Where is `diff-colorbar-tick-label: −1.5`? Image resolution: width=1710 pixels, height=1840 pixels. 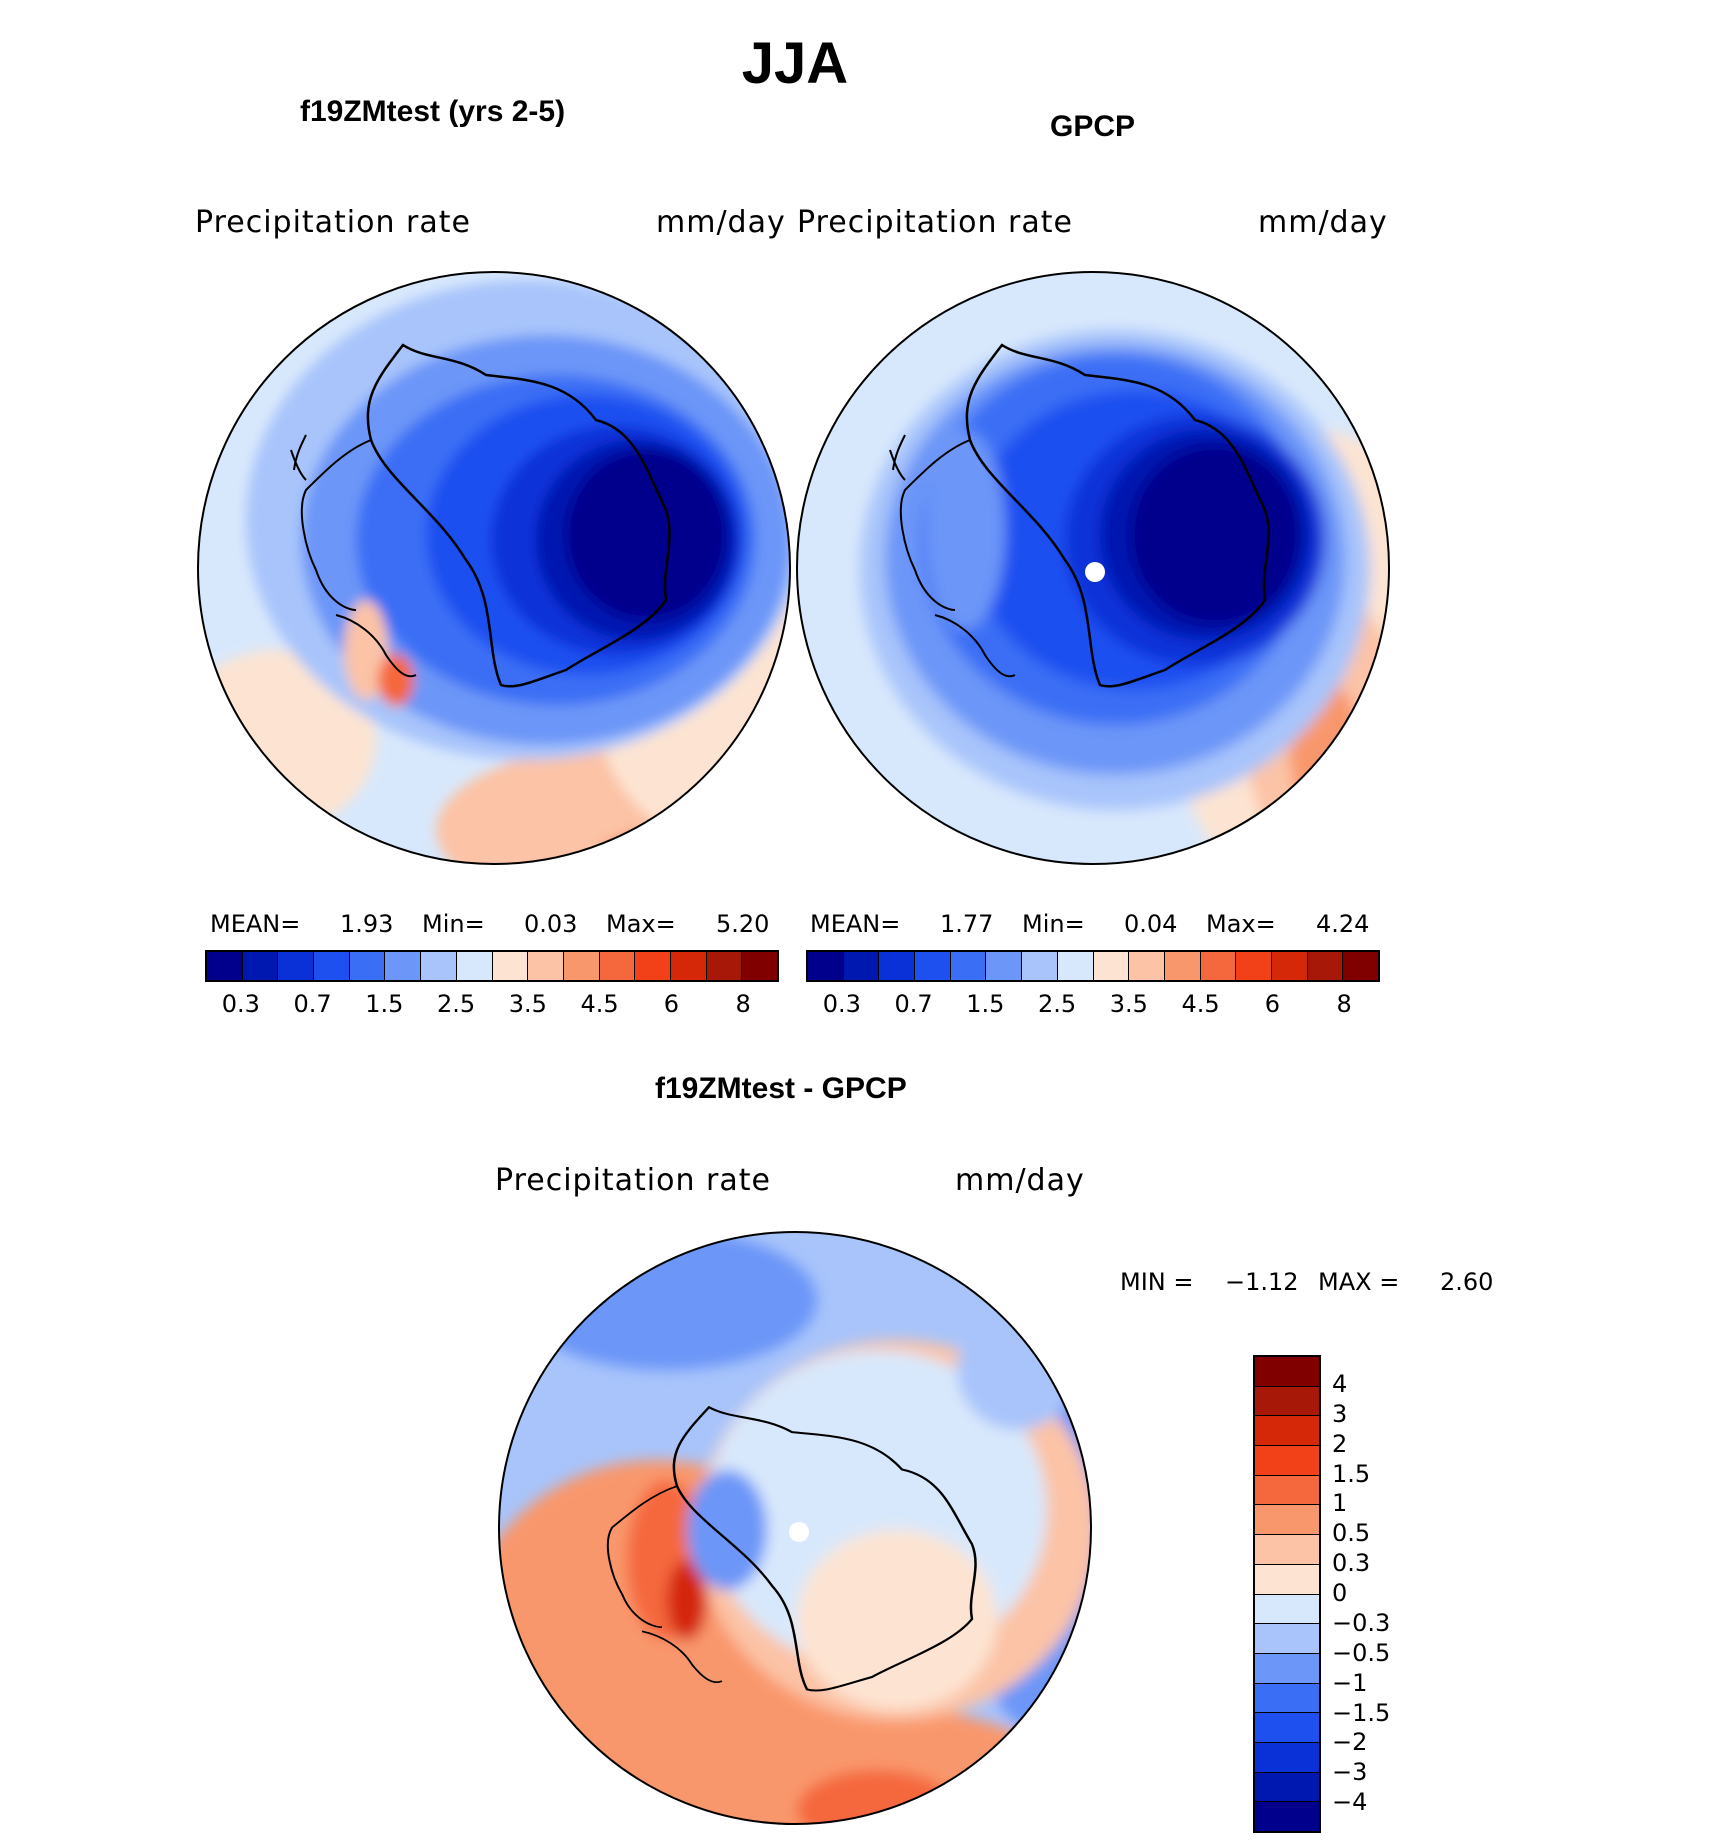 diff-colorbar-tick-label: −1.5 is located at coordinates (1361, 1712).